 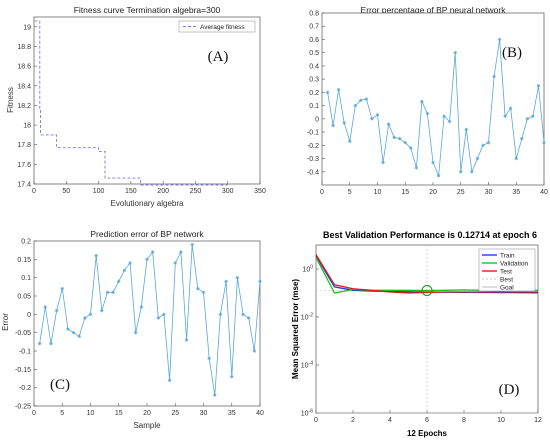 I want to click on panel-d-xtick-label: 12, so click(x=538, y=420).